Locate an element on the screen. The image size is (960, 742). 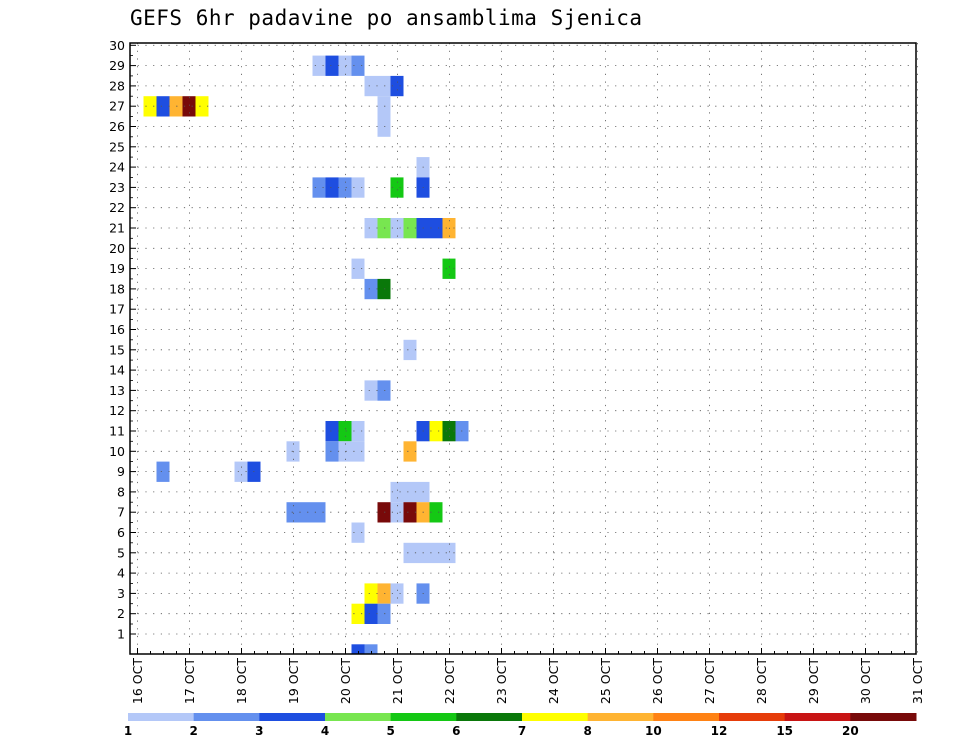
colorbar-legend: 1 2 3 4 5 6 7 8 10 12 15 20 is located at coordinates (520, 725).